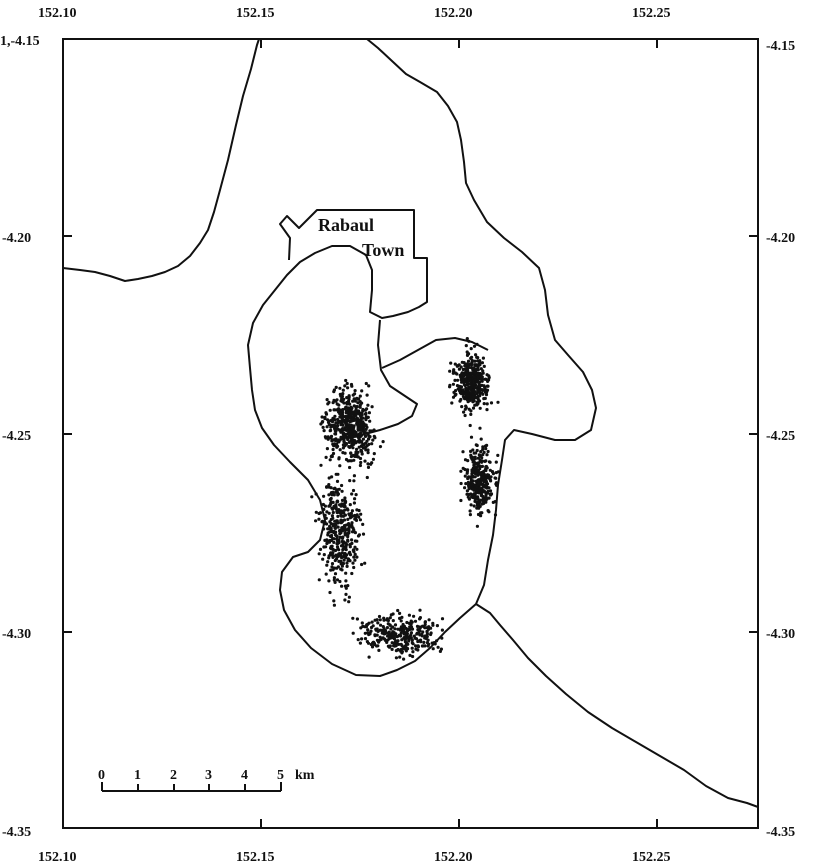  What do you see at coordinates (383, 250) in the screenshot?
I see `town-label-town: Town` at bounding box center [383, 250].